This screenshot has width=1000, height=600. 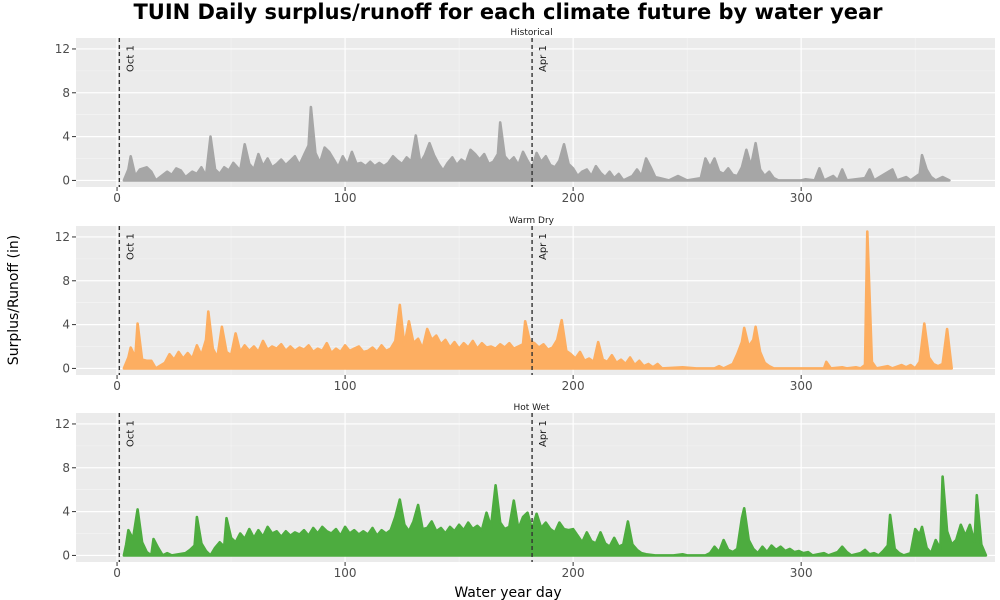 What do you see at coordinates (532, 221) in the screenshot?
I see `facet-label: Warm Dry` at bounding box center [532, 221].